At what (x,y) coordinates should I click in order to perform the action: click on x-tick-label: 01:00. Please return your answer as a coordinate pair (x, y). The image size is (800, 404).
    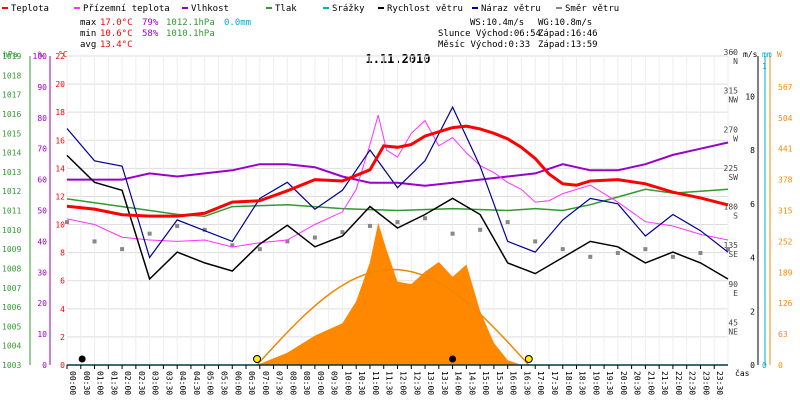
    Looking at the image, I should click on (100, 383).